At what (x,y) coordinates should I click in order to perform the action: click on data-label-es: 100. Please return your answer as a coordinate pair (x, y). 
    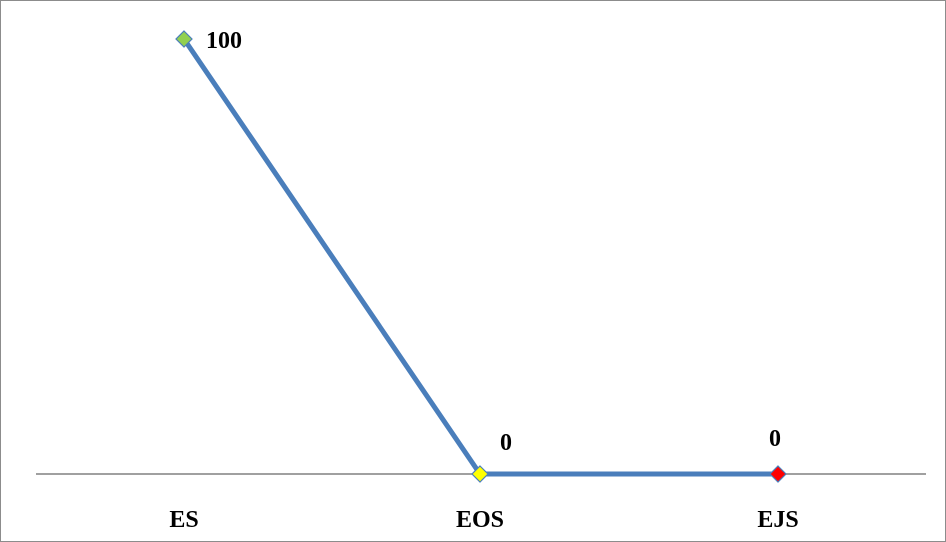
    Looking at the image, I should click on (224, 41).